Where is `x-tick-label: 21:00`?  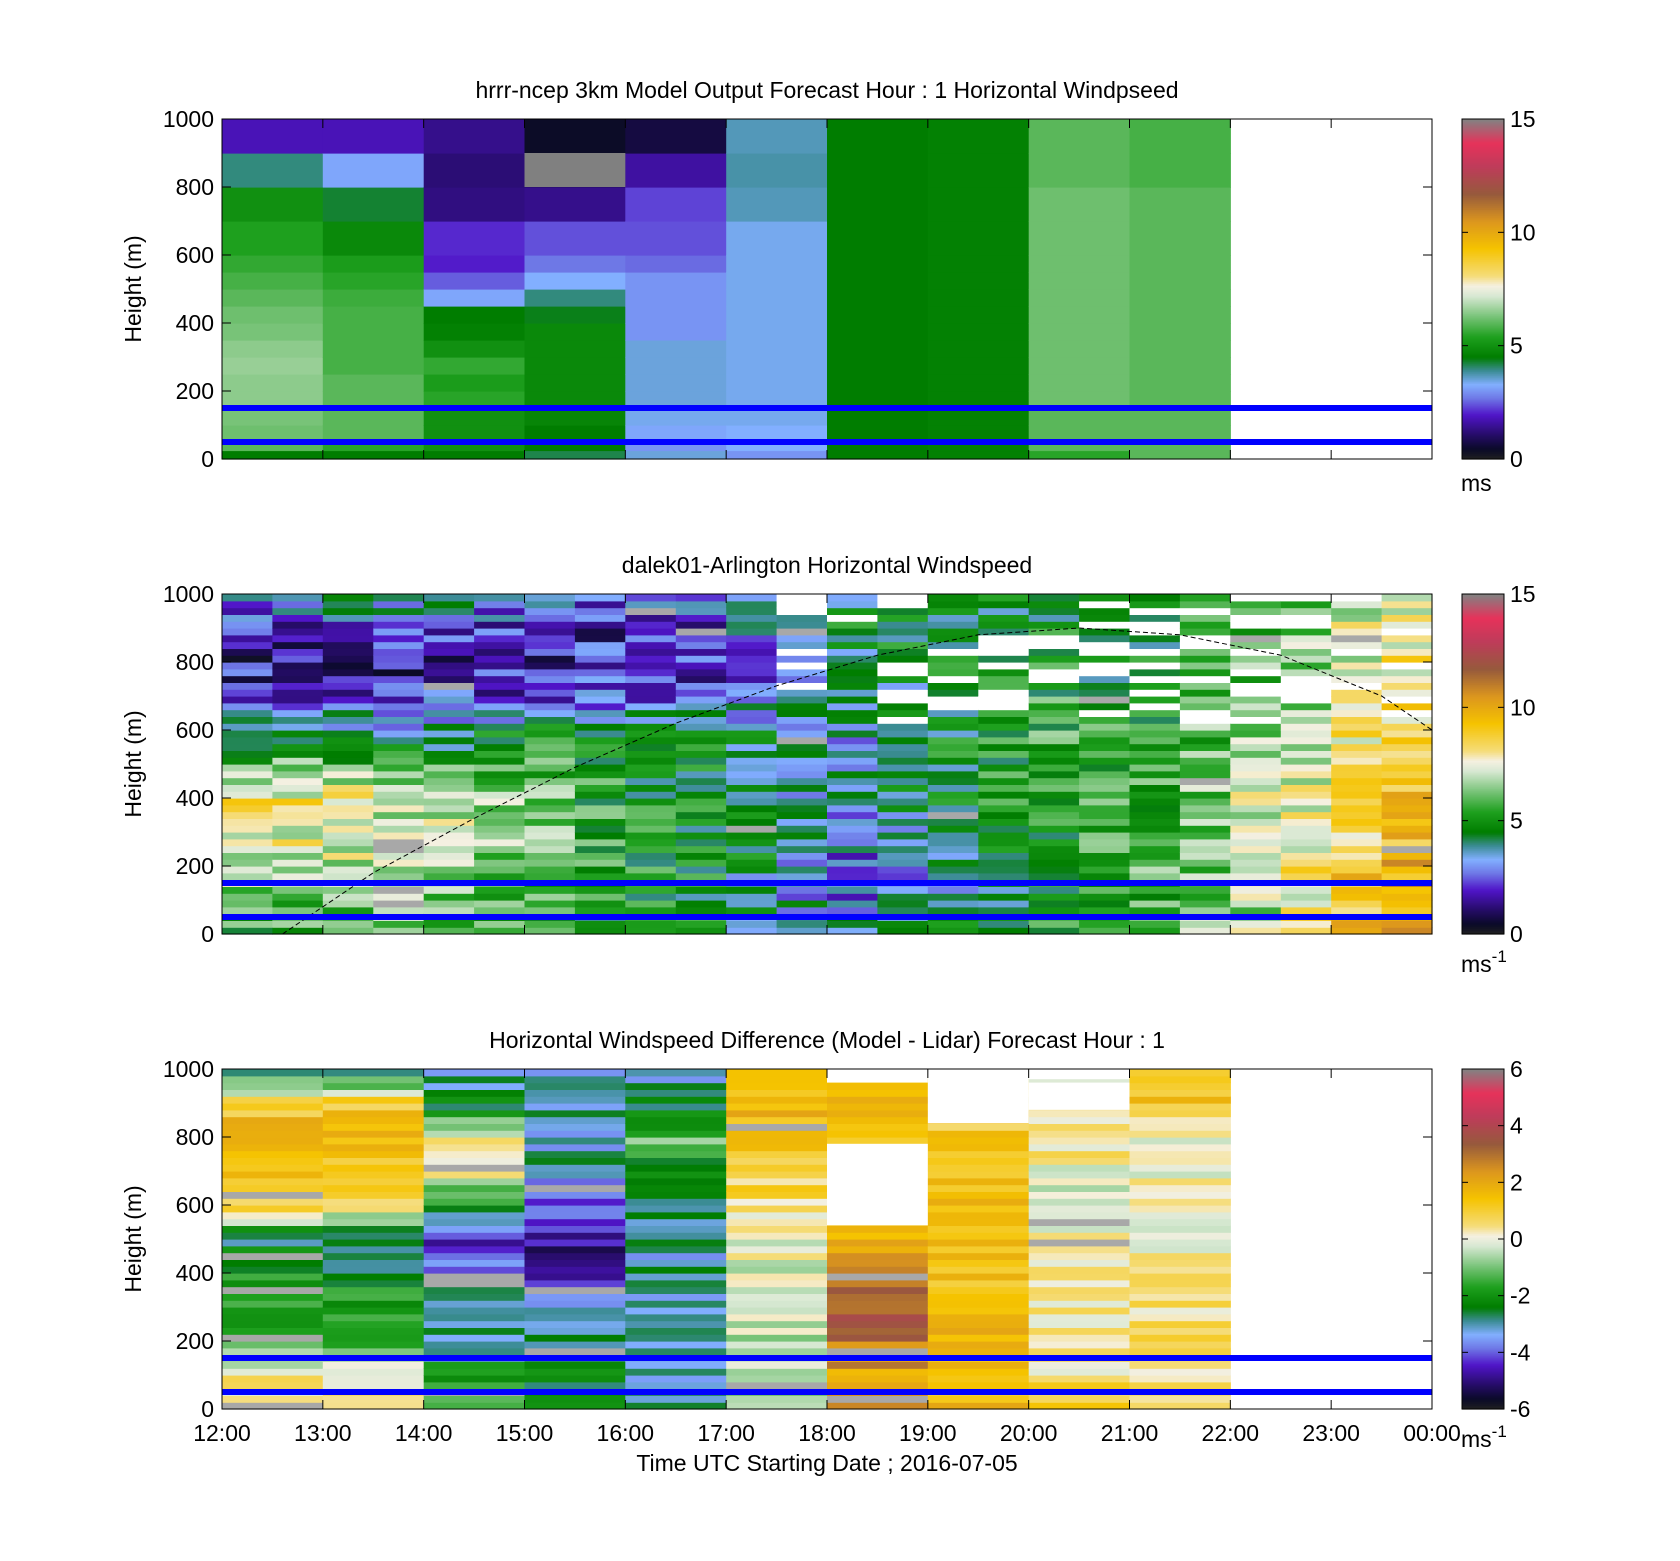
x-tick-label: 21:00 is located at coordinates (1130, 1433).